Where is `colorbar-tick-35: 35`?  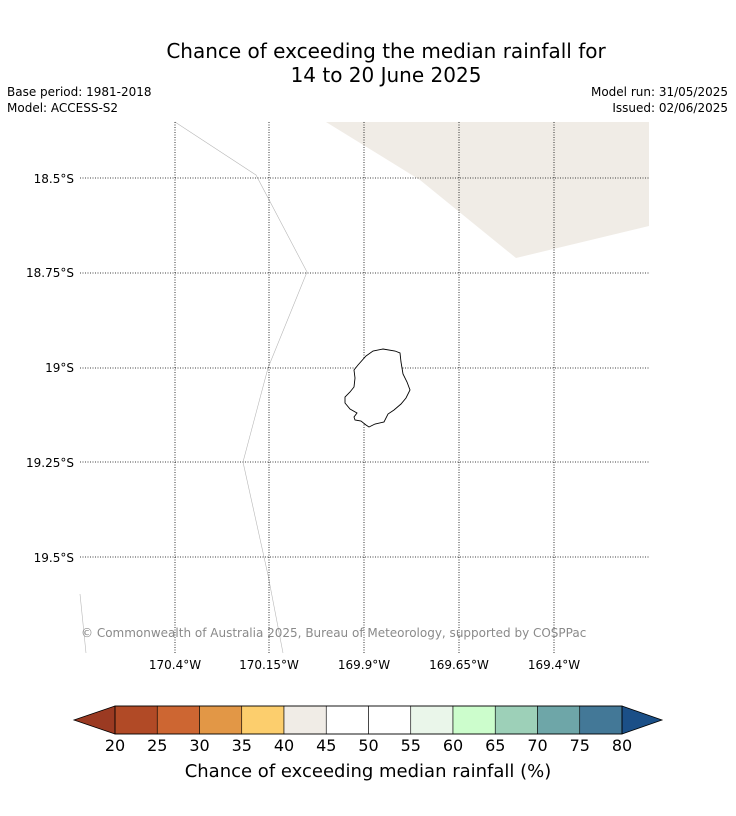 colorbar-tick-35: 35 is located at coordinates (241, 745).